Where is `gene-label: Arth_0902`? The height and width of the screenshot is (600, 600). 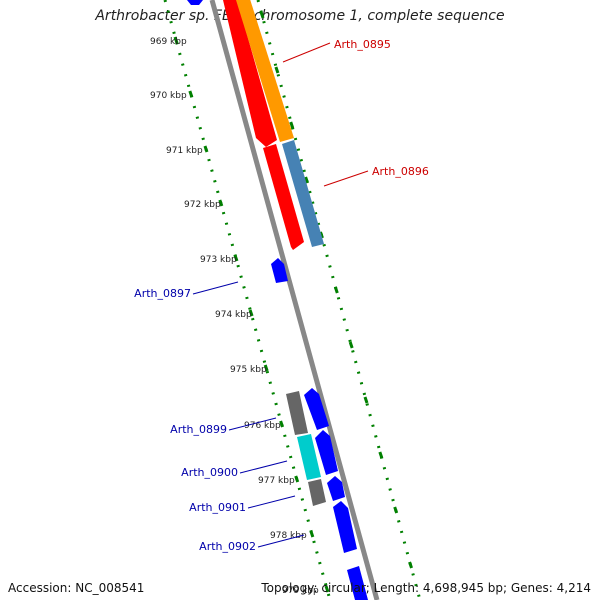 gene-label: Arth_0902 is located at coordinates (227, 546).